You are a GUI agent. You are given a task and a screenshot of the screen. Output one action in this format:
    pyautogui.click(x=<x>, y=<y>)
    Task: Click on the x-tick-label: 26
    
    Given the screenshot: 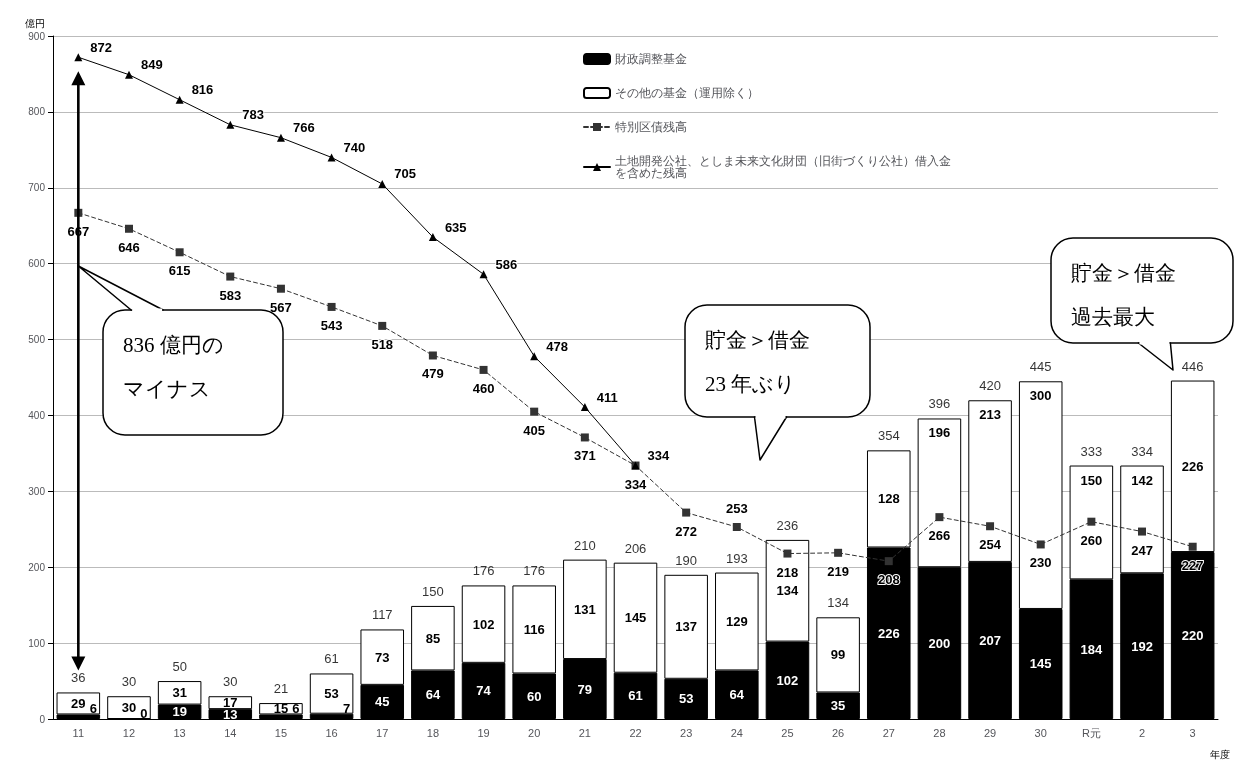 What is the action you would take?
    pyautogui.click(x=838, y=732)
    